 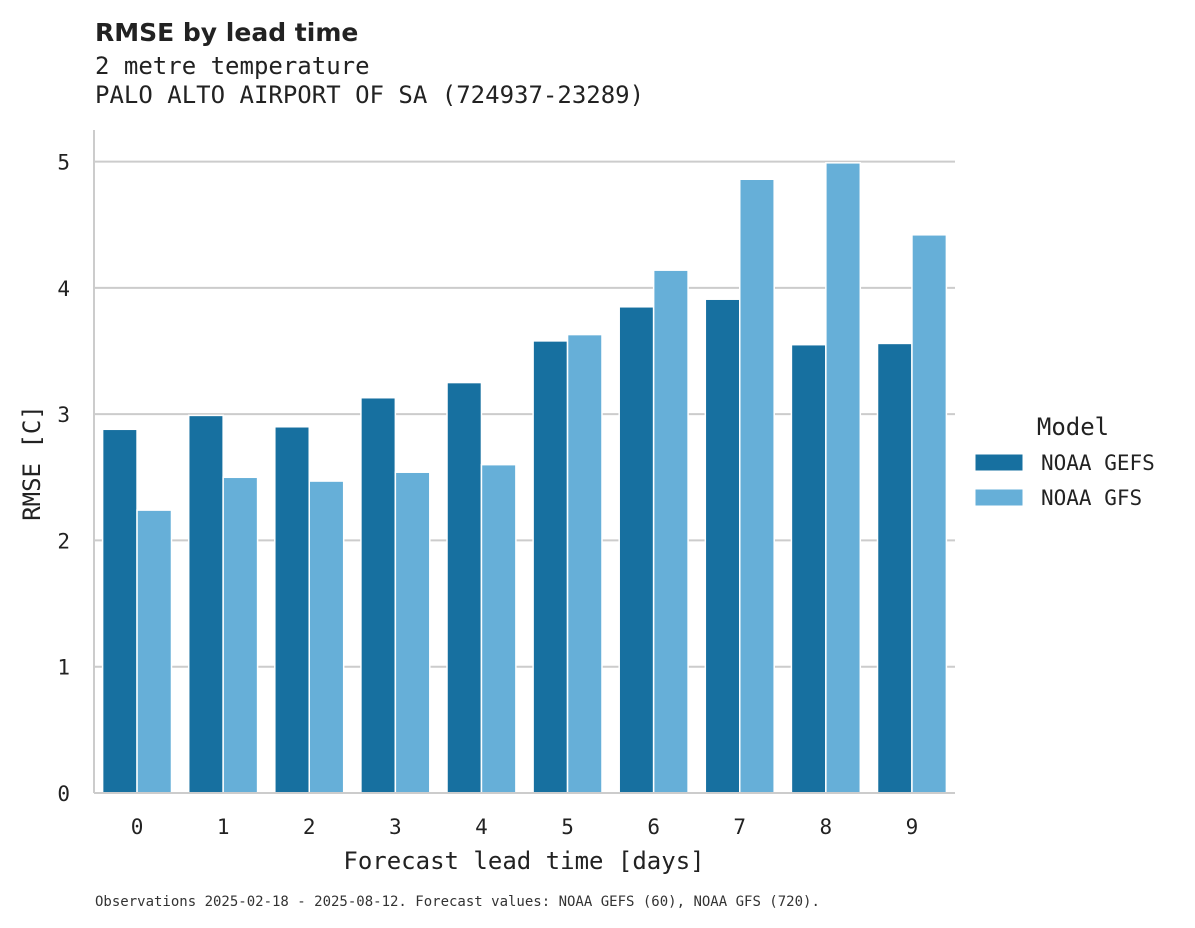 What do you see at coordinates (369, 95) in the screenshot?
I see `chart-subtitle-station: PALO ALTO AIRPORT OF SA (724937-23289)` at bounding box center [369, 95].